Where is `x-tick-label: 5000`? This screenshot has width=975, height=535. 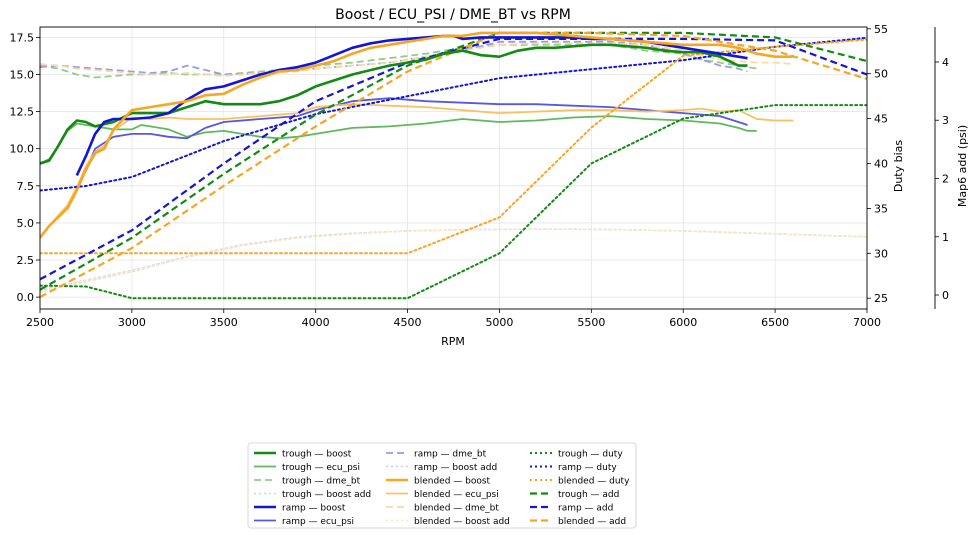 x-tick-label: 5000 is located at coordinates (499, 322).